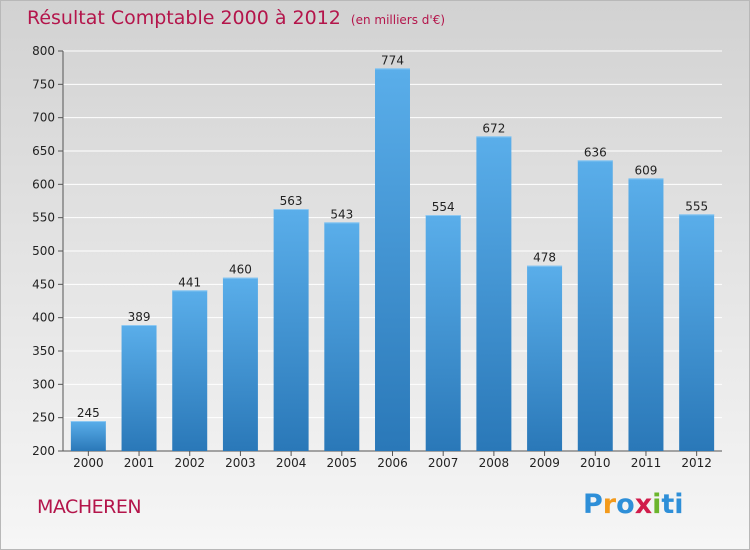  I want to click on y-tick-label: 650, so click(43, 151).